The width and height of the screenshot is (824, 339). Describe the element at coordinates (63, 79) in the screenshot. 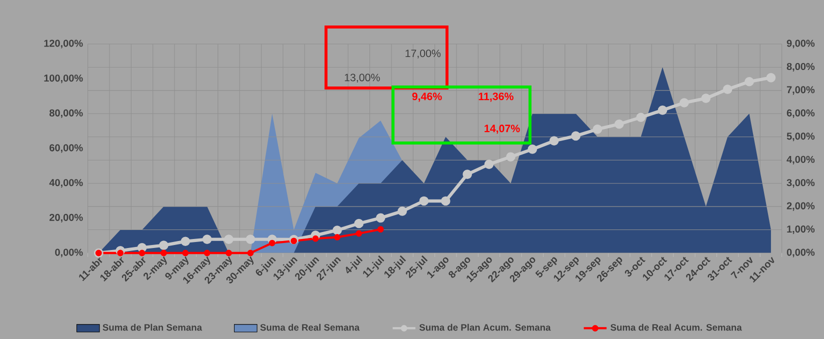

I see `y-tick-label: 100,00%` at that location.